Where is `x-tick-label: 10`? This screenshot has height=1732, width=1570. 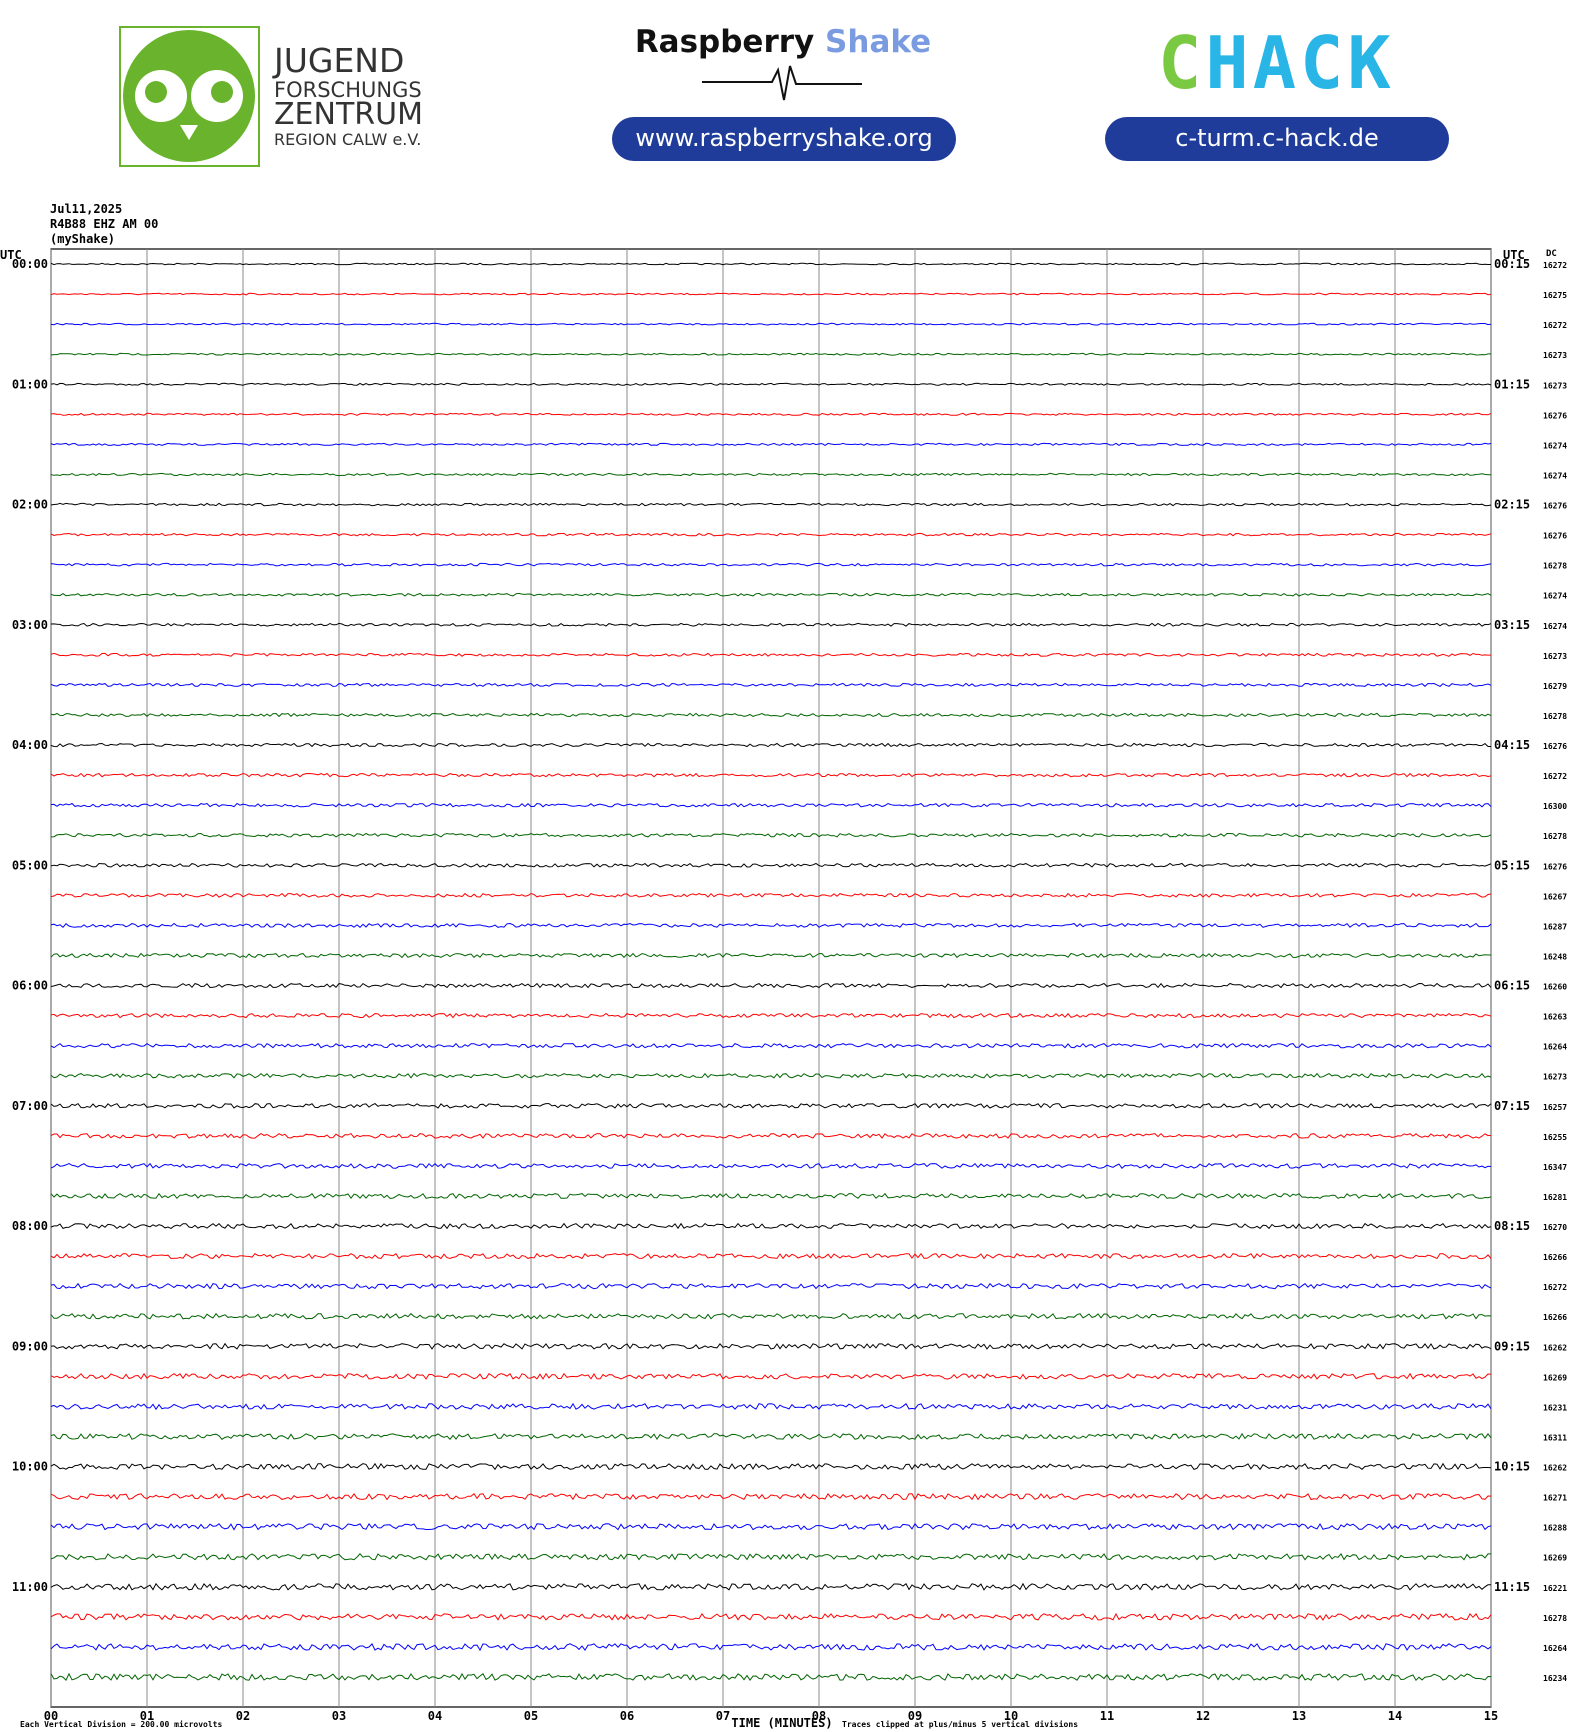
x-tick-label: 10 is located at coordinates (1011, 1716).